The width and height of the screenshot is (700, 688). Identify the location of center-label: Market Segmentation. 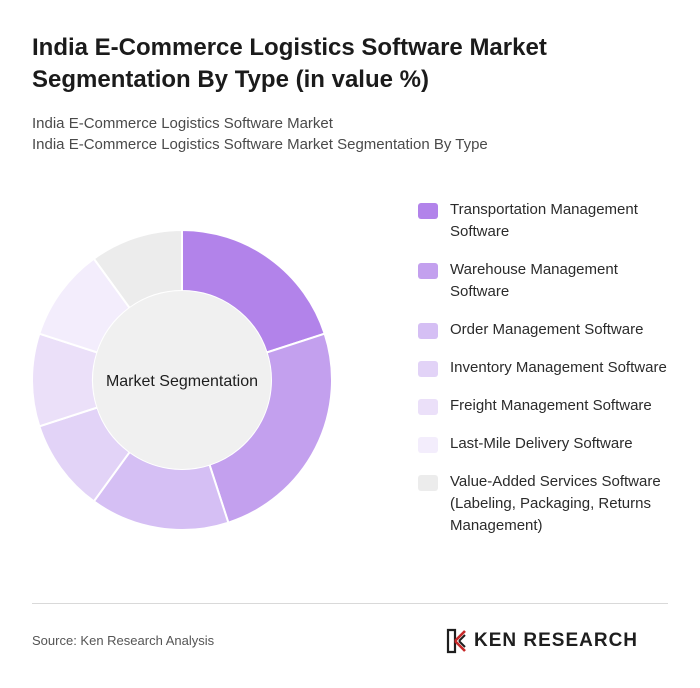
(182, 381).